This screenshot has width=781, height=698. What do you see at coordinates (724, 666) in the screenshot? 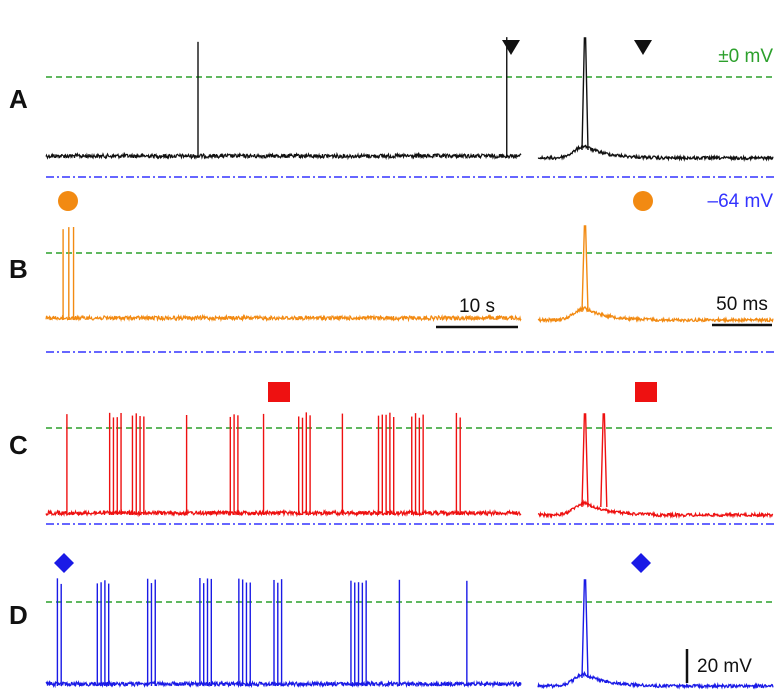
I see `voltage-scale-label: 20 mV` at bounding box center [724, 666].